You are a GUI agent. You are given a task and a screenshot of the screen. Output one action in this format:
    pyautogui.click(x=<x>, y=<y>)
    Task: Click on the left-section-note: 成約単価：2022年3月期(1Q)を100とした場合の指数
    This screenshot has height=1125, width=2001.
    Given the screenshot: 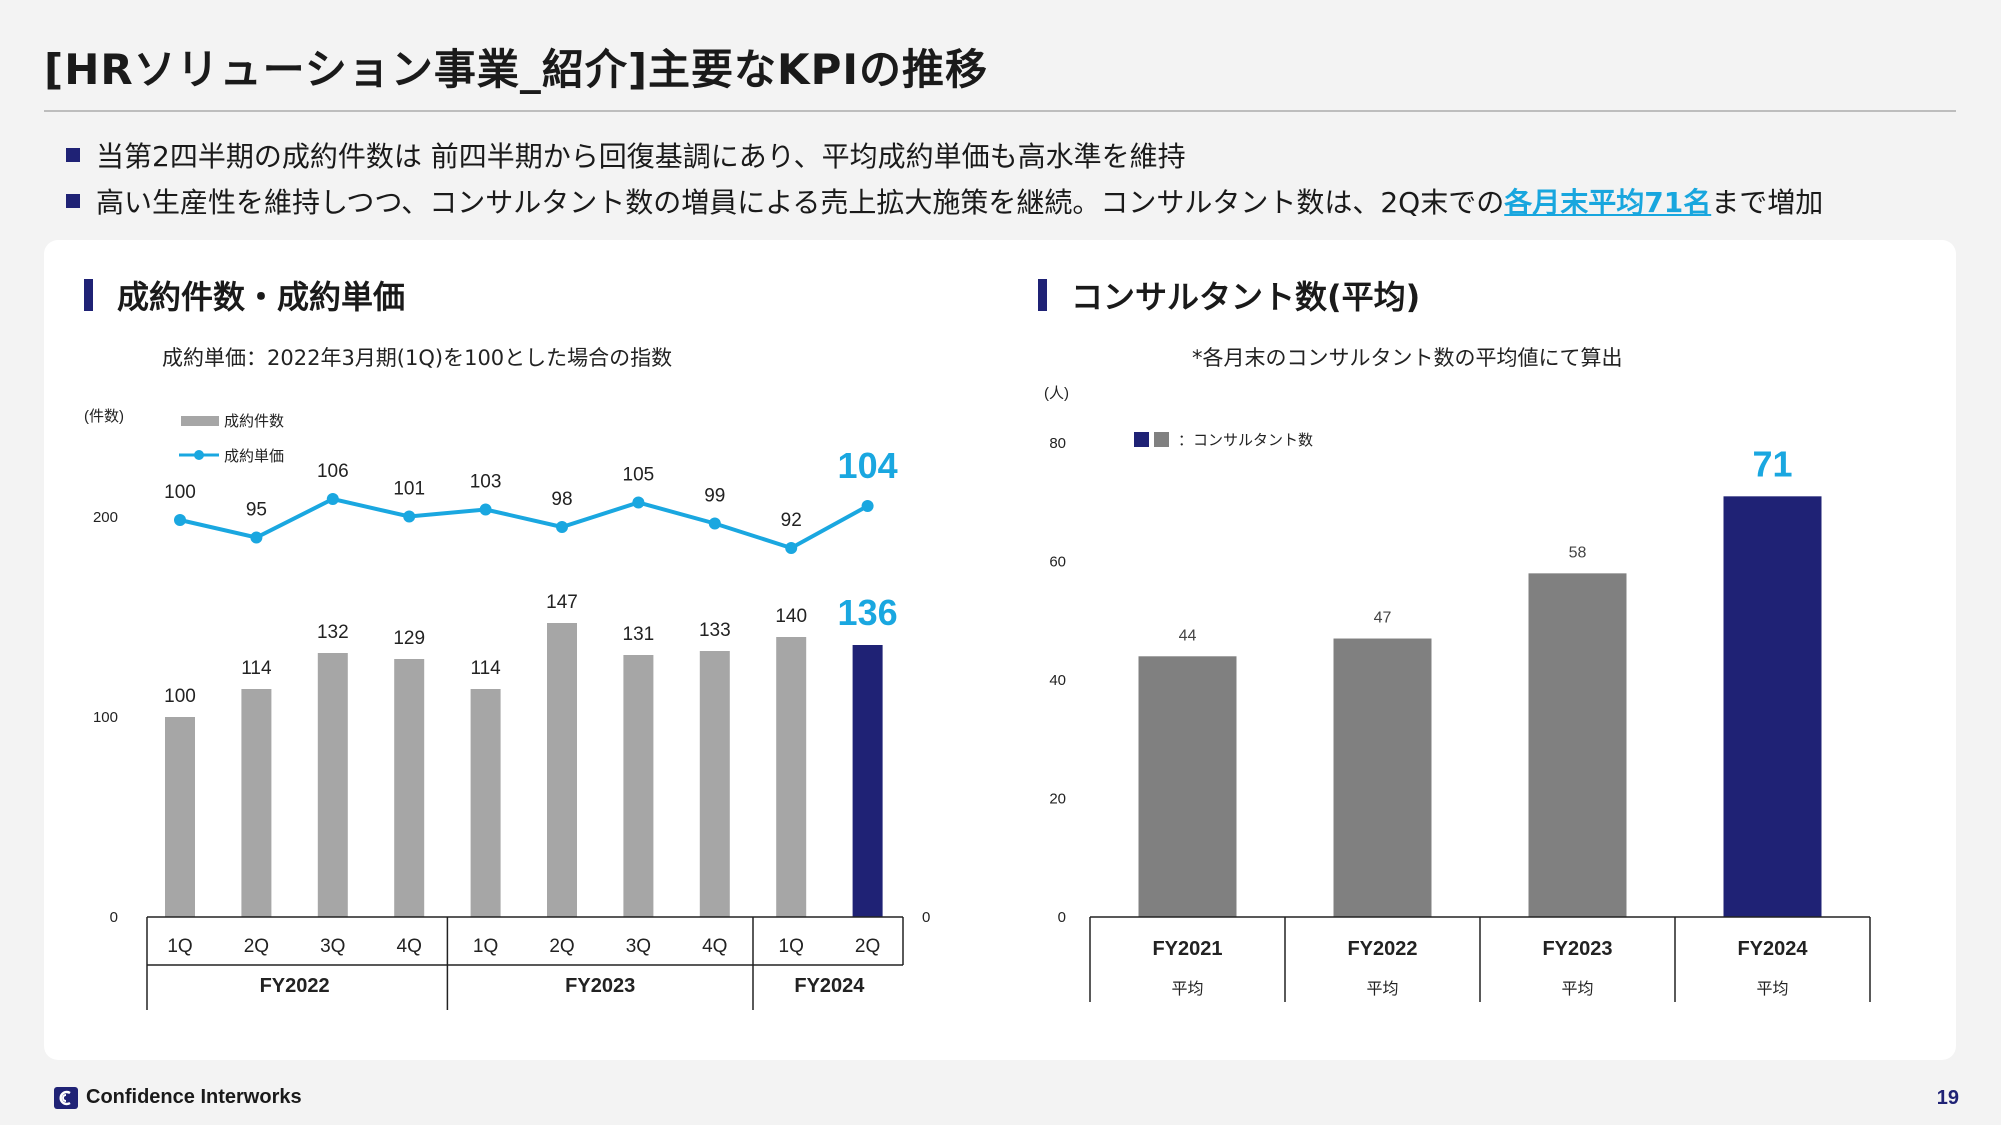 What is the action you would take?
    pyautogui.click(x=417, y=358)
    